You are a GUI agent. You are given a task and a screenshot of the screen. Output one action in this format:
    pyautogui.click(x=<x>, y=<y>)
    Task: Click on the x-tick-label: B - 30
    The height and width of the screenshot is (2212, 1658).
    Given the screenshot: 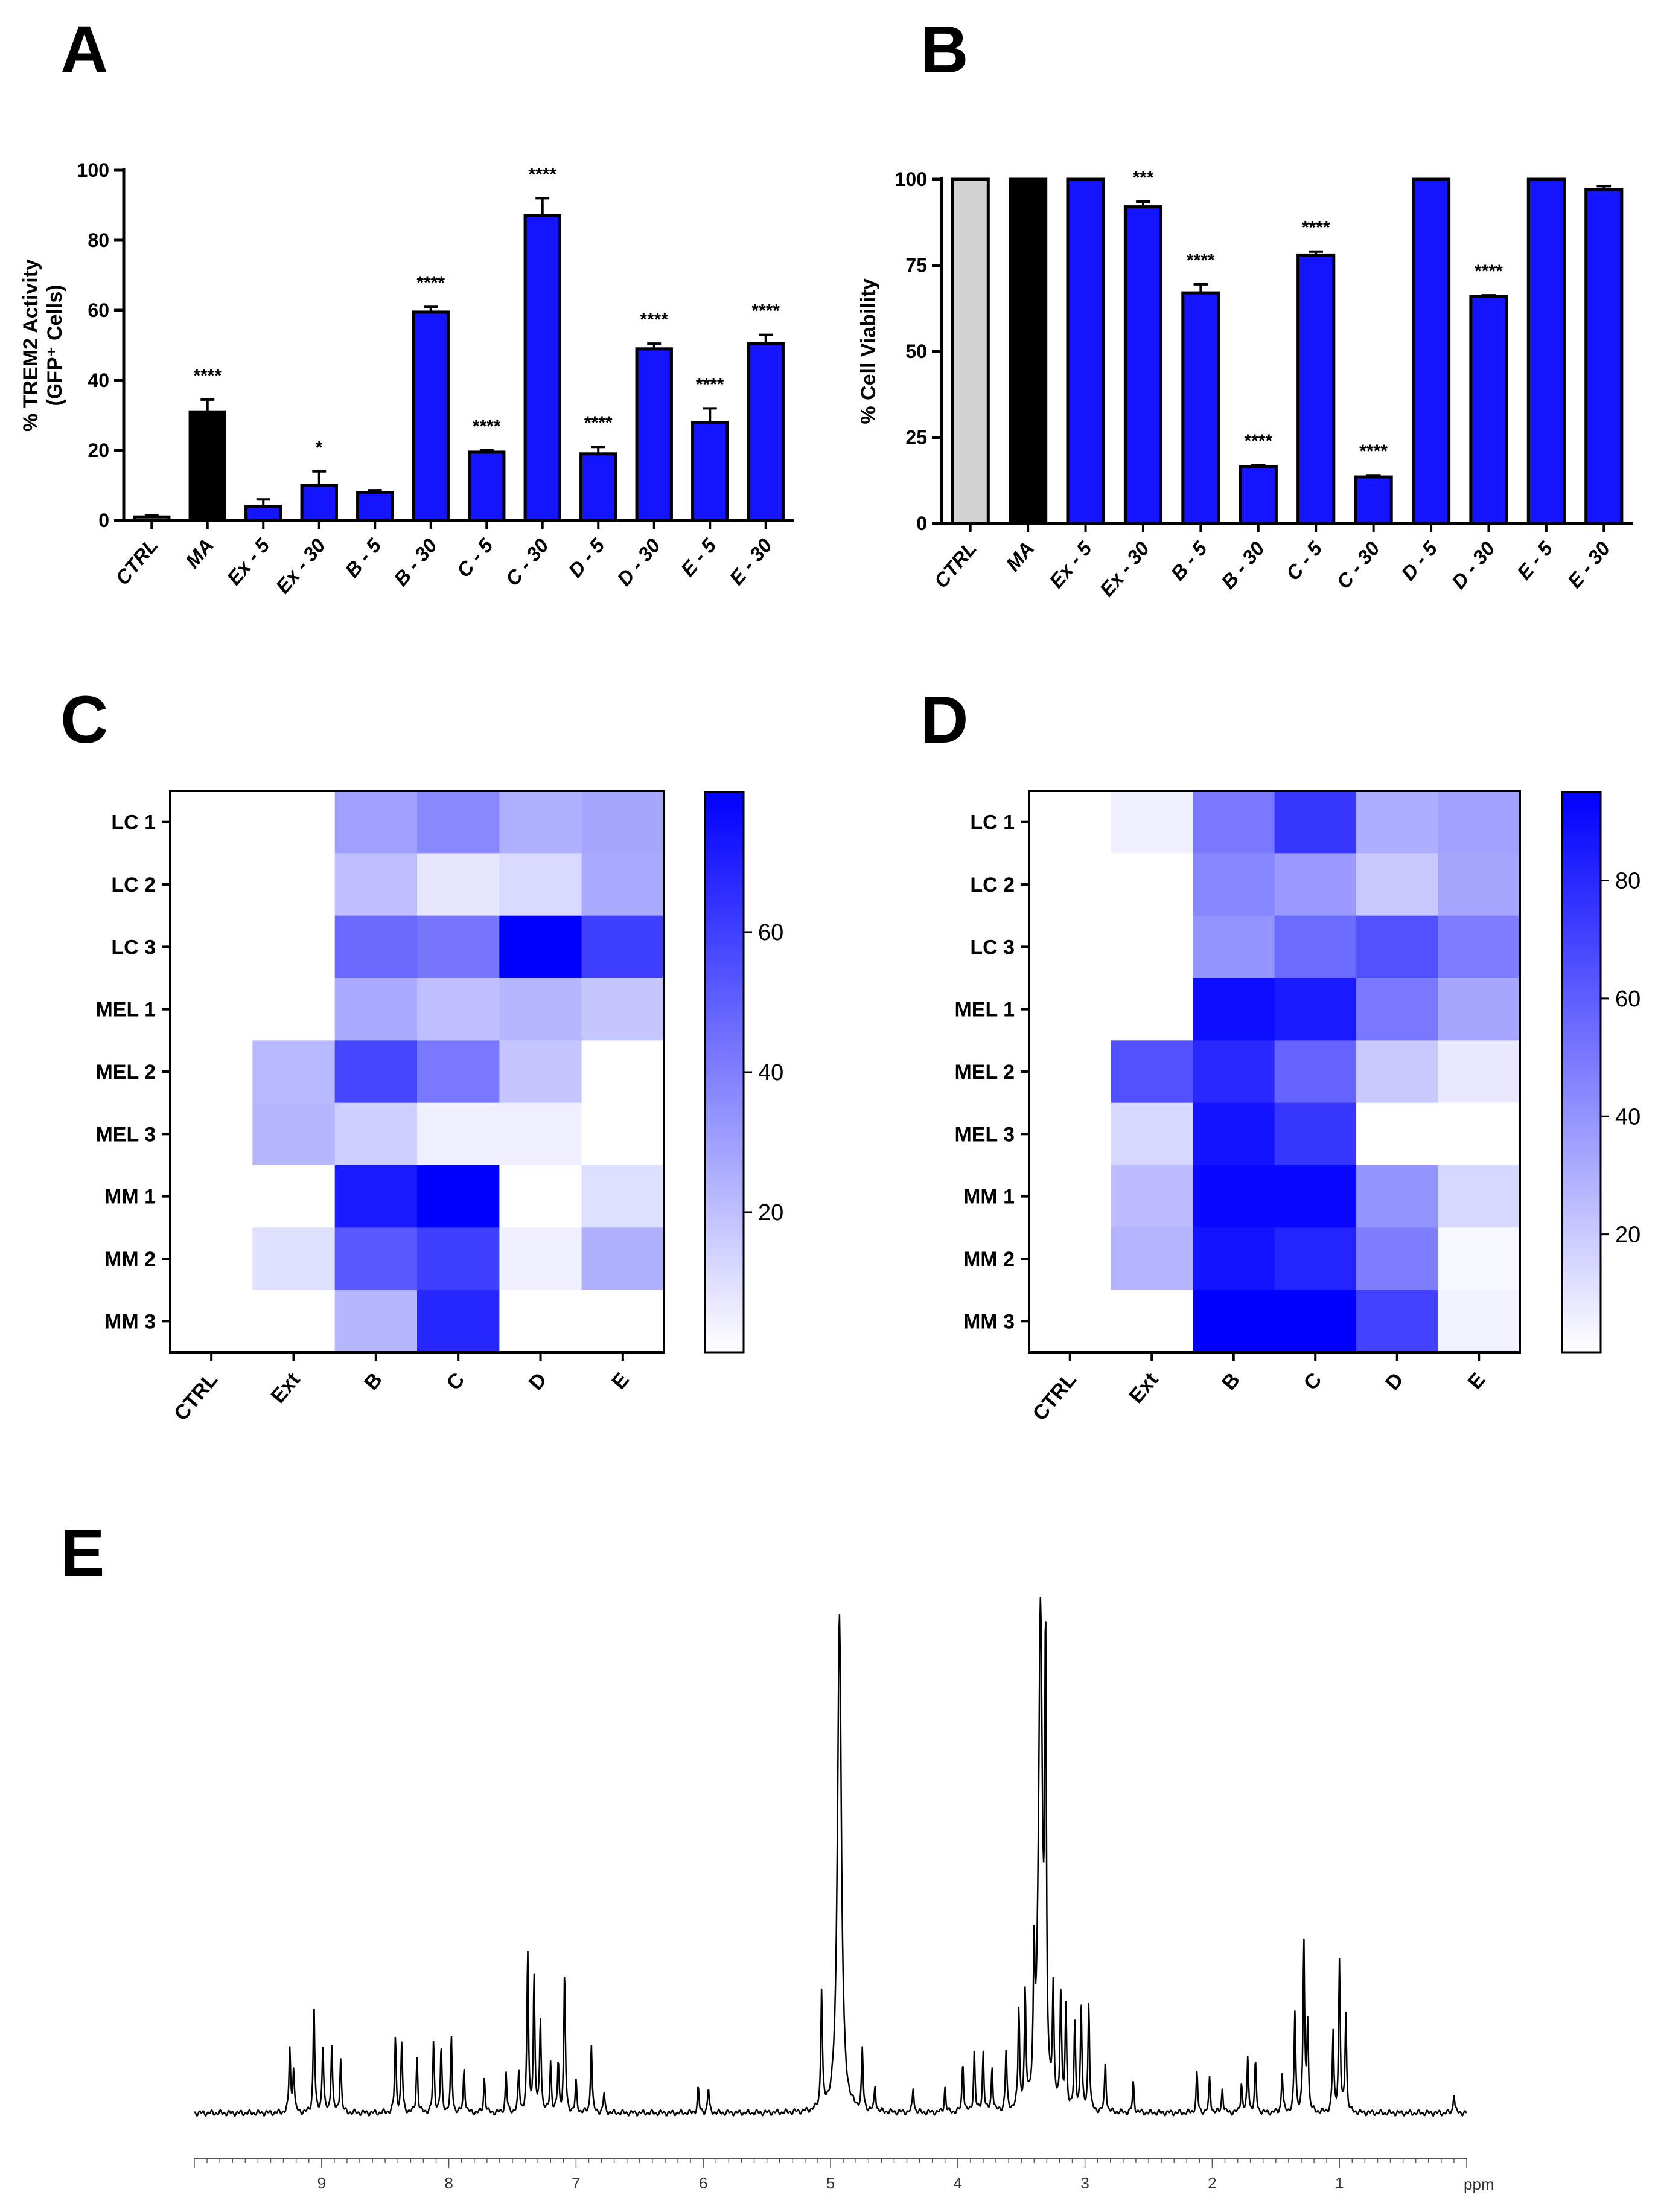 What is the action you would take?
    pyautogui.click(x=415, y=562)
    